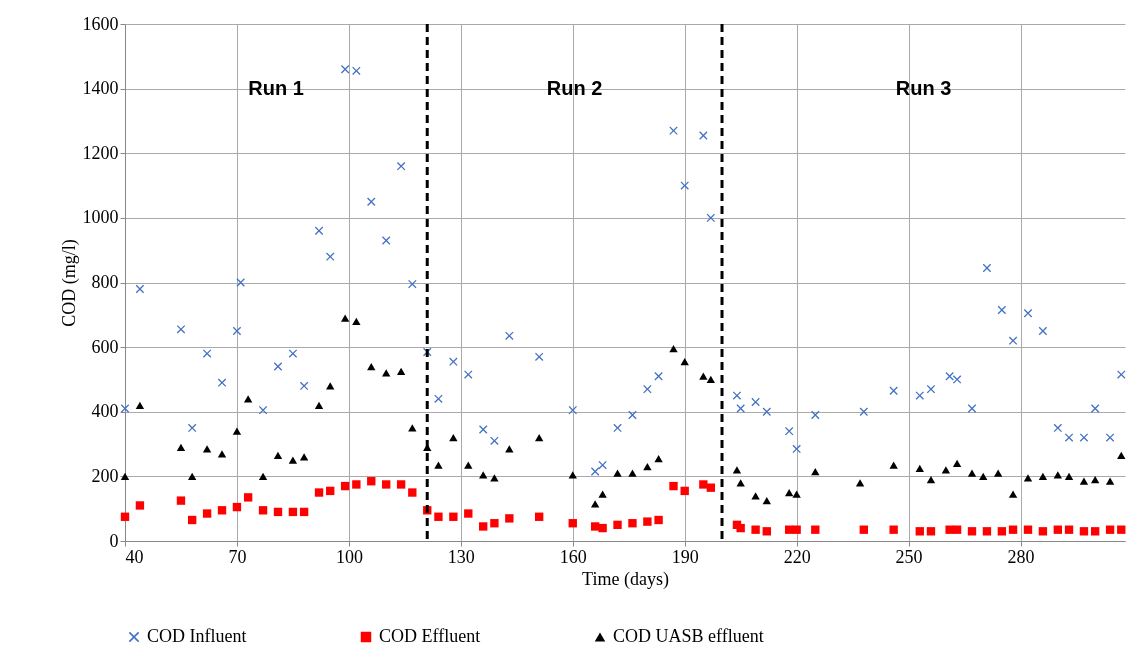  What do you see at coordinates (349, 556) in the screenshot?
I see `x-tick-label: 100` at bounding box center [349, 556].